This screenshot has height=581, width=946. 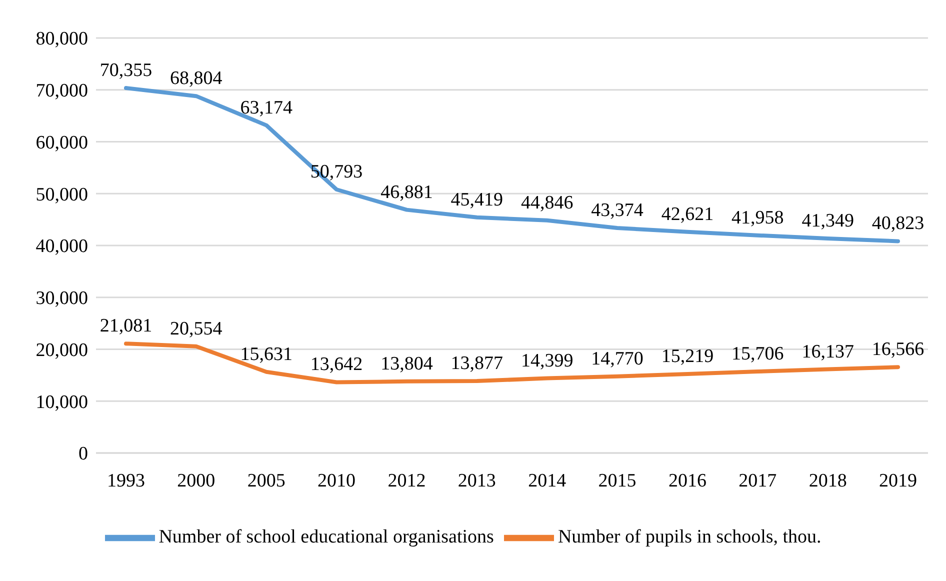 I want to click on x-tick-label: 2017, so click(x=757, y=481).